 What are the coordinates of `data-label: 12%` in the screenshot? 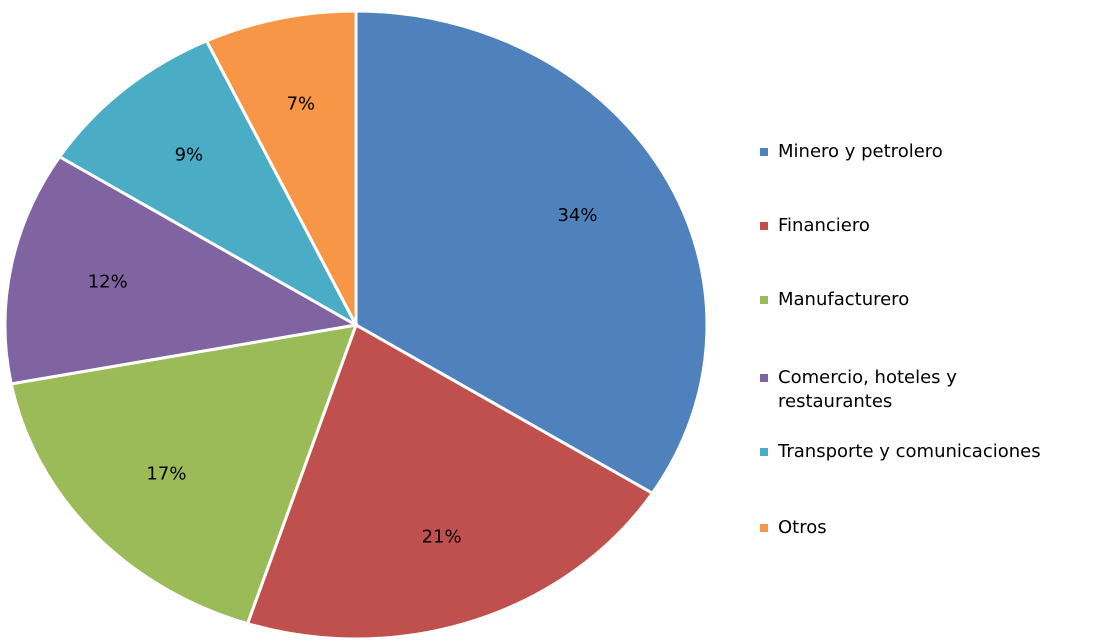 It's located at (108, 282).